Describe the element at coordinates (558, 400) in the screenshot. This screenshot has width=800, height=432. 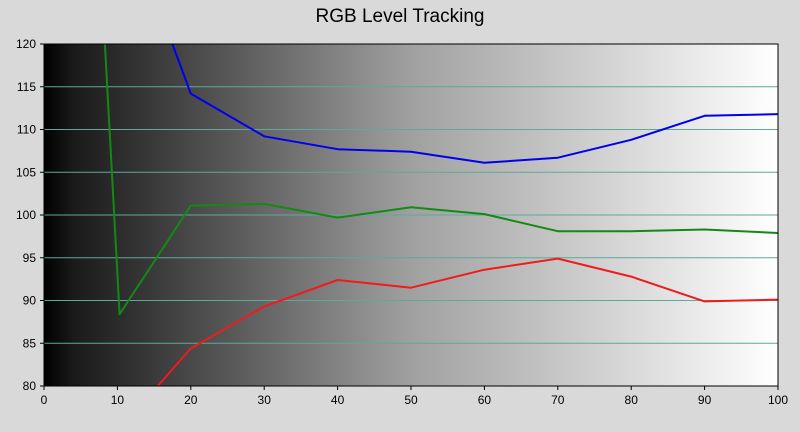
I see `x-tick-label: 70` at that location.